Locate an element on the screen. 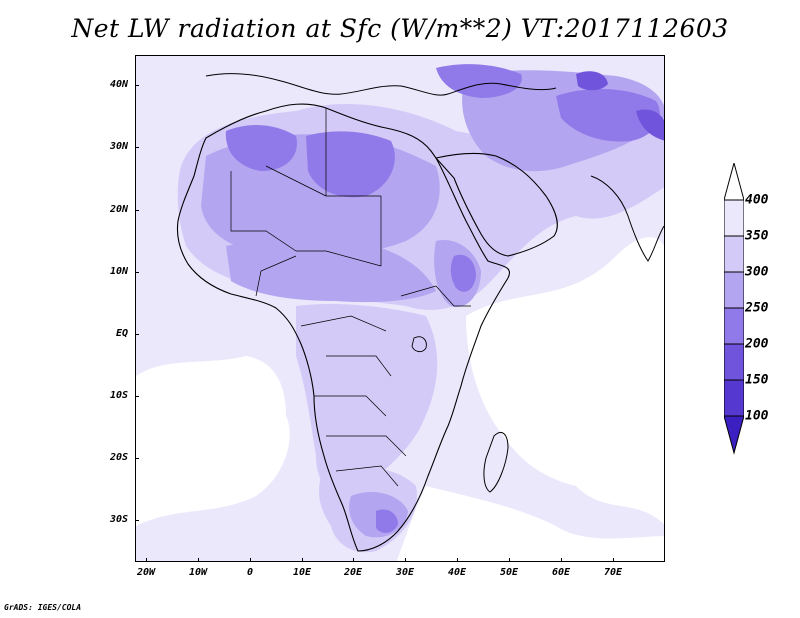 This screenshot has height=618, width=800. coastline-arabia is located at coordinates (496, 204).